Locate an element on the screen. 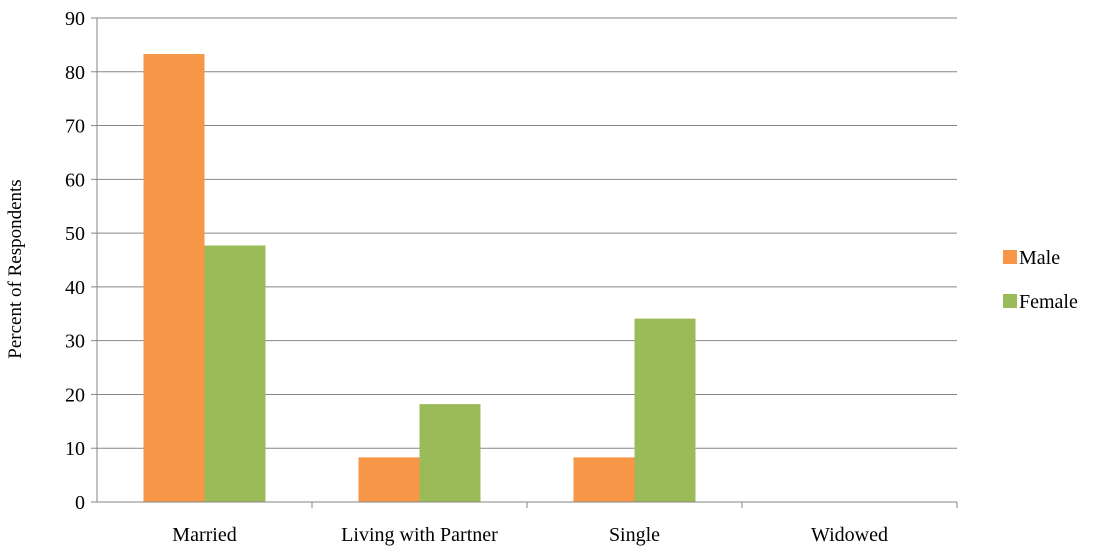 The height and width of the screenshot is (555, 1099). bar-male-living-with-partner is located at coordinates (389, 479).